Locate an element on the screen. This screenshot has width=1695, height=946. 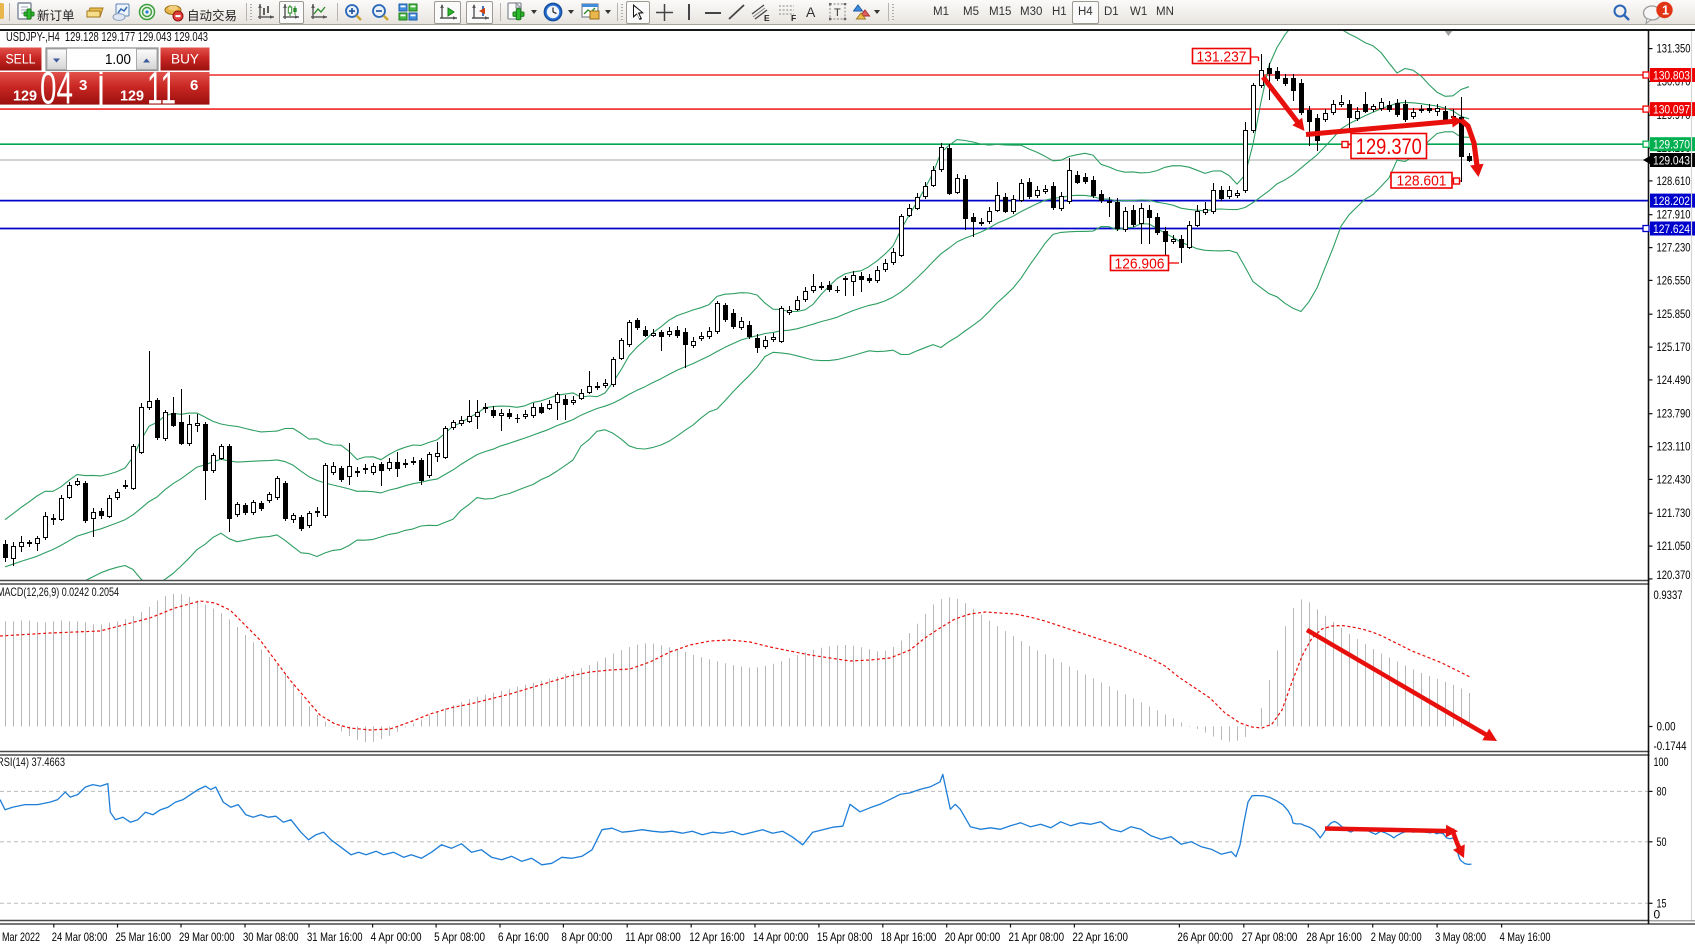
svg-text: 3 May 08:00 is located at coordinates (1460, 937).